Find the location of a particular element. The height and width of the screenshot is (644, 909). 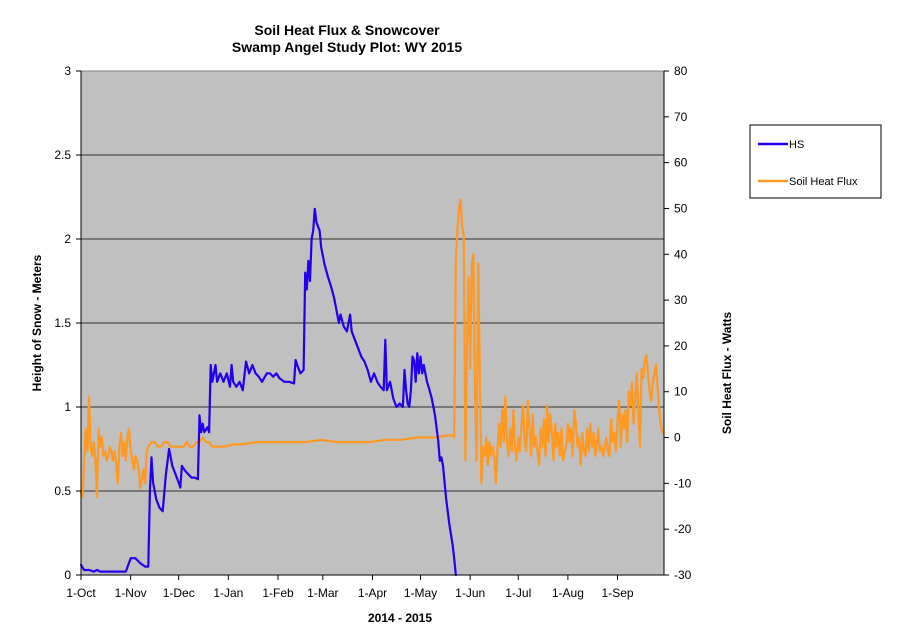

right-axis-tick-label: -10 is located at coordinates (683, 483).